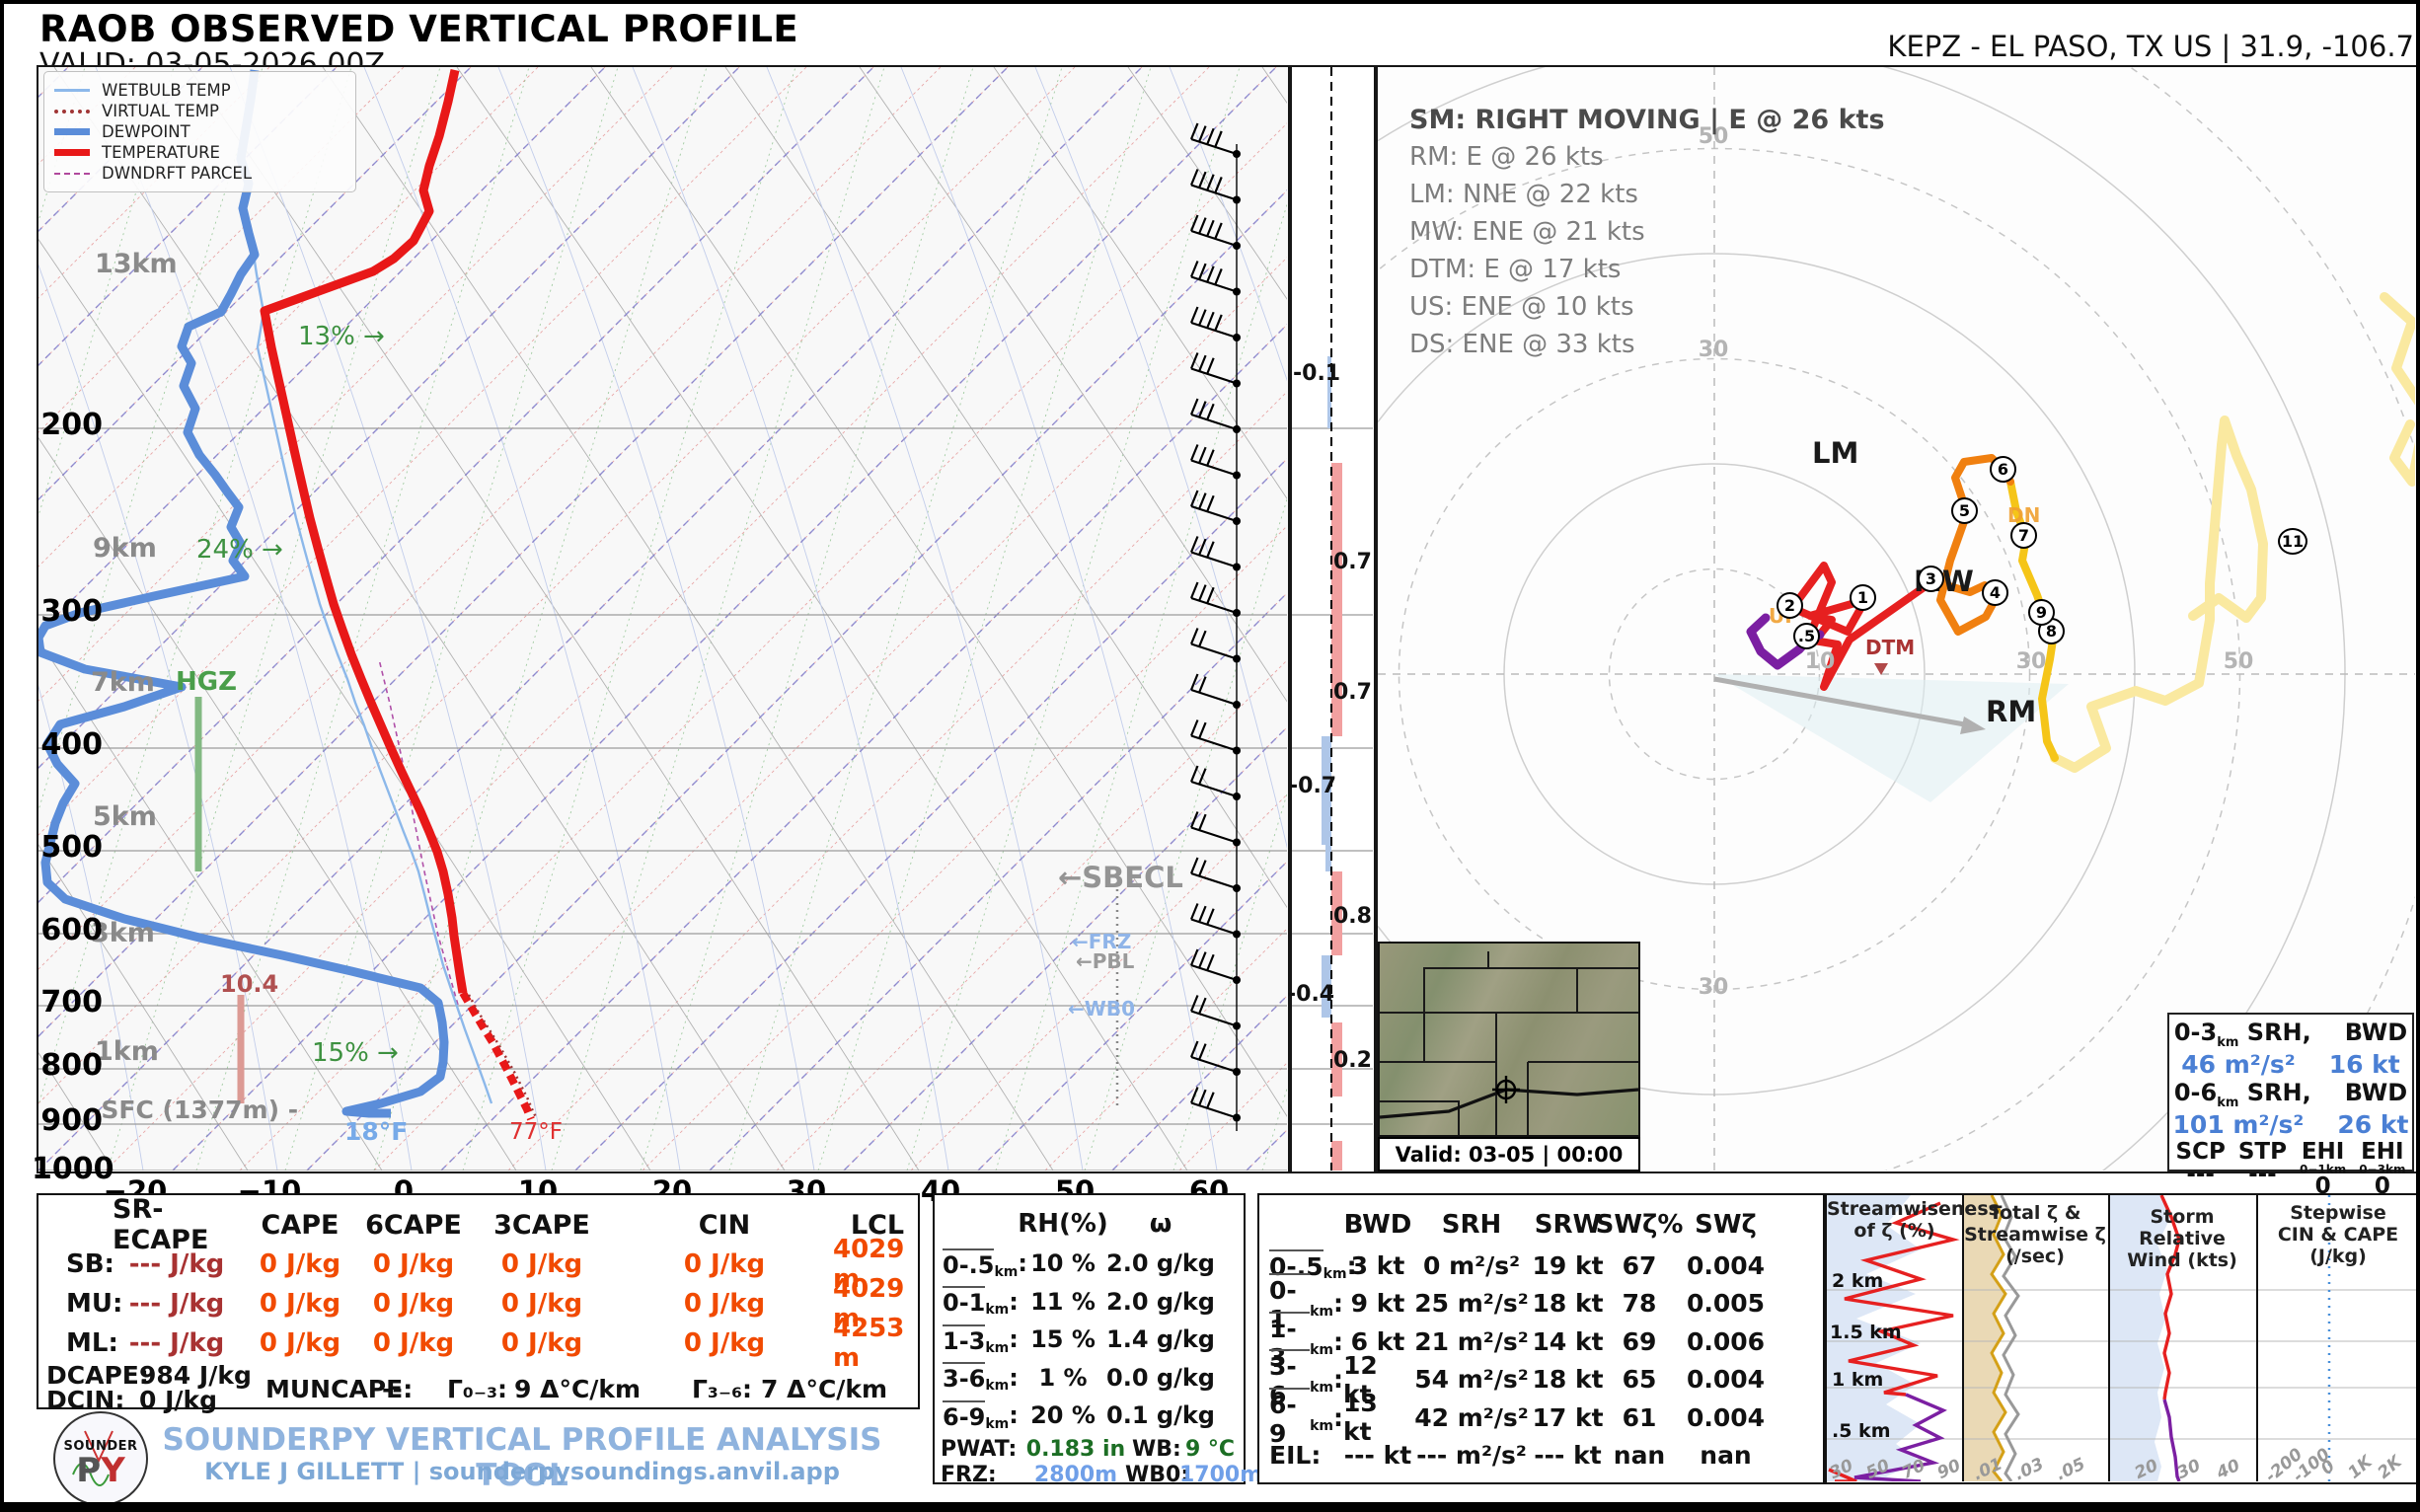  I want to click on hodo-marker-9km: 9, so click(2041, 612).